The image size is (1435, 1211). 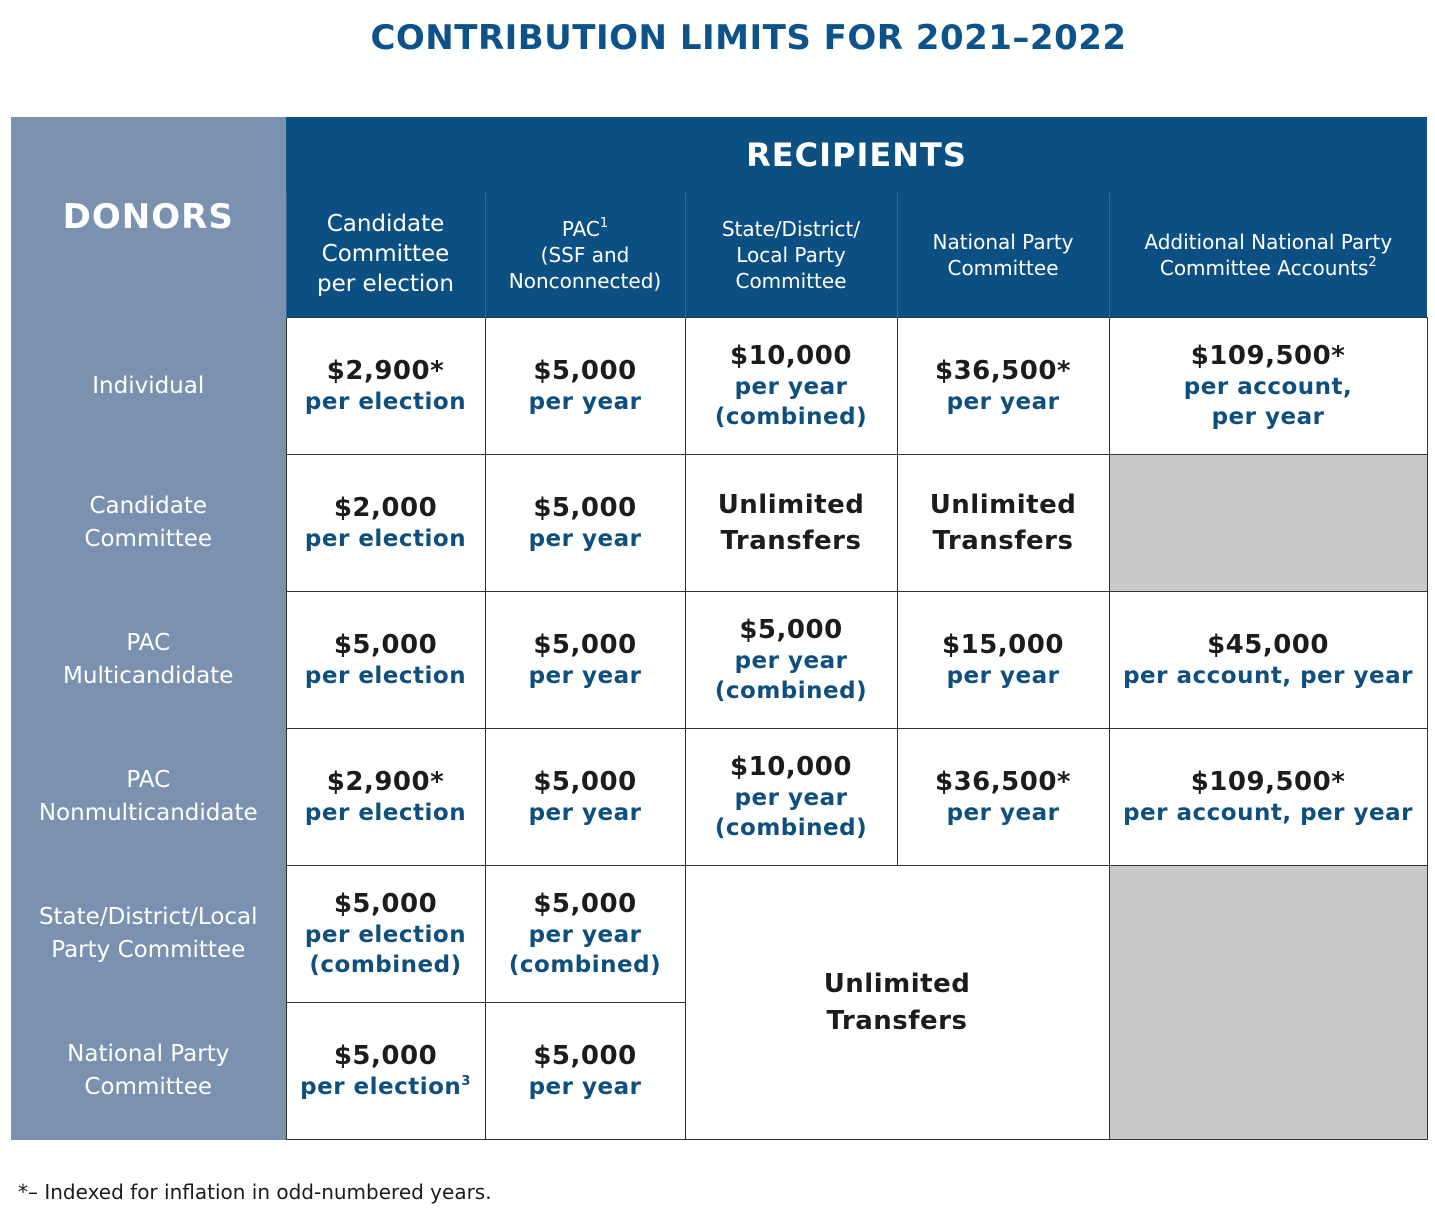 What do you see at coordinates (148, 217) in the screenshot?
I see `donors-header: DONORS` at bounding box center [148, 217].